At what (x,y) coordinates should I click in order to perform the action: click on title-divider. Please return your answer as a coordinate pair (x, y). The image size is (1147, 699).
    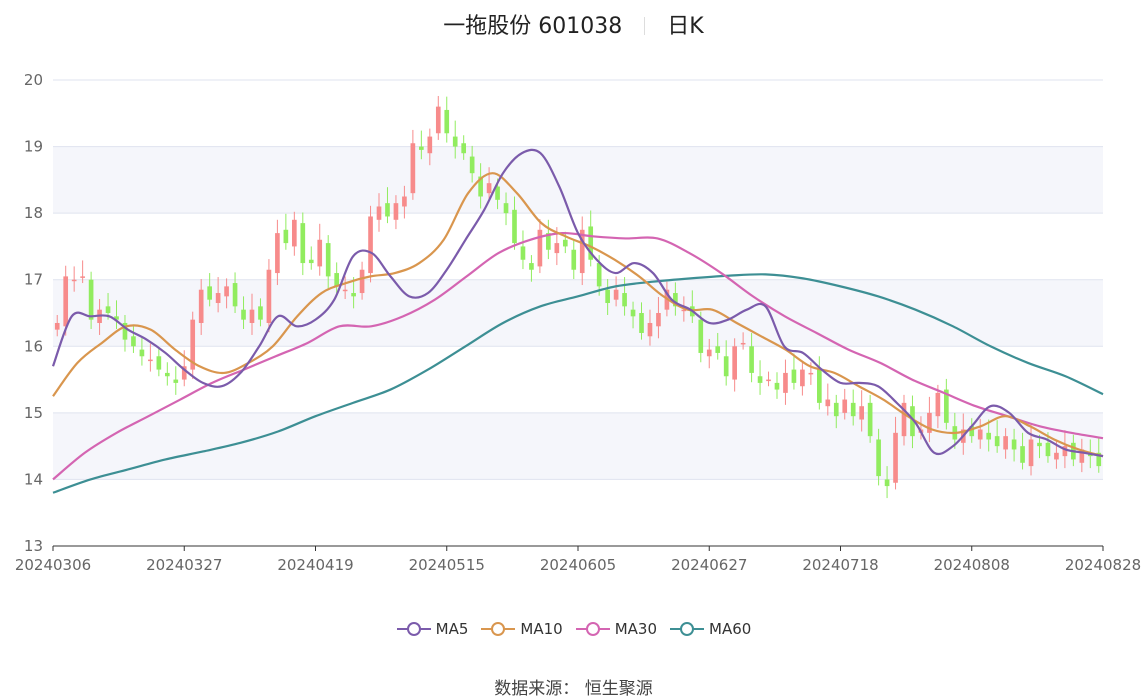
    Looking at the image, I should click on (645, 26).